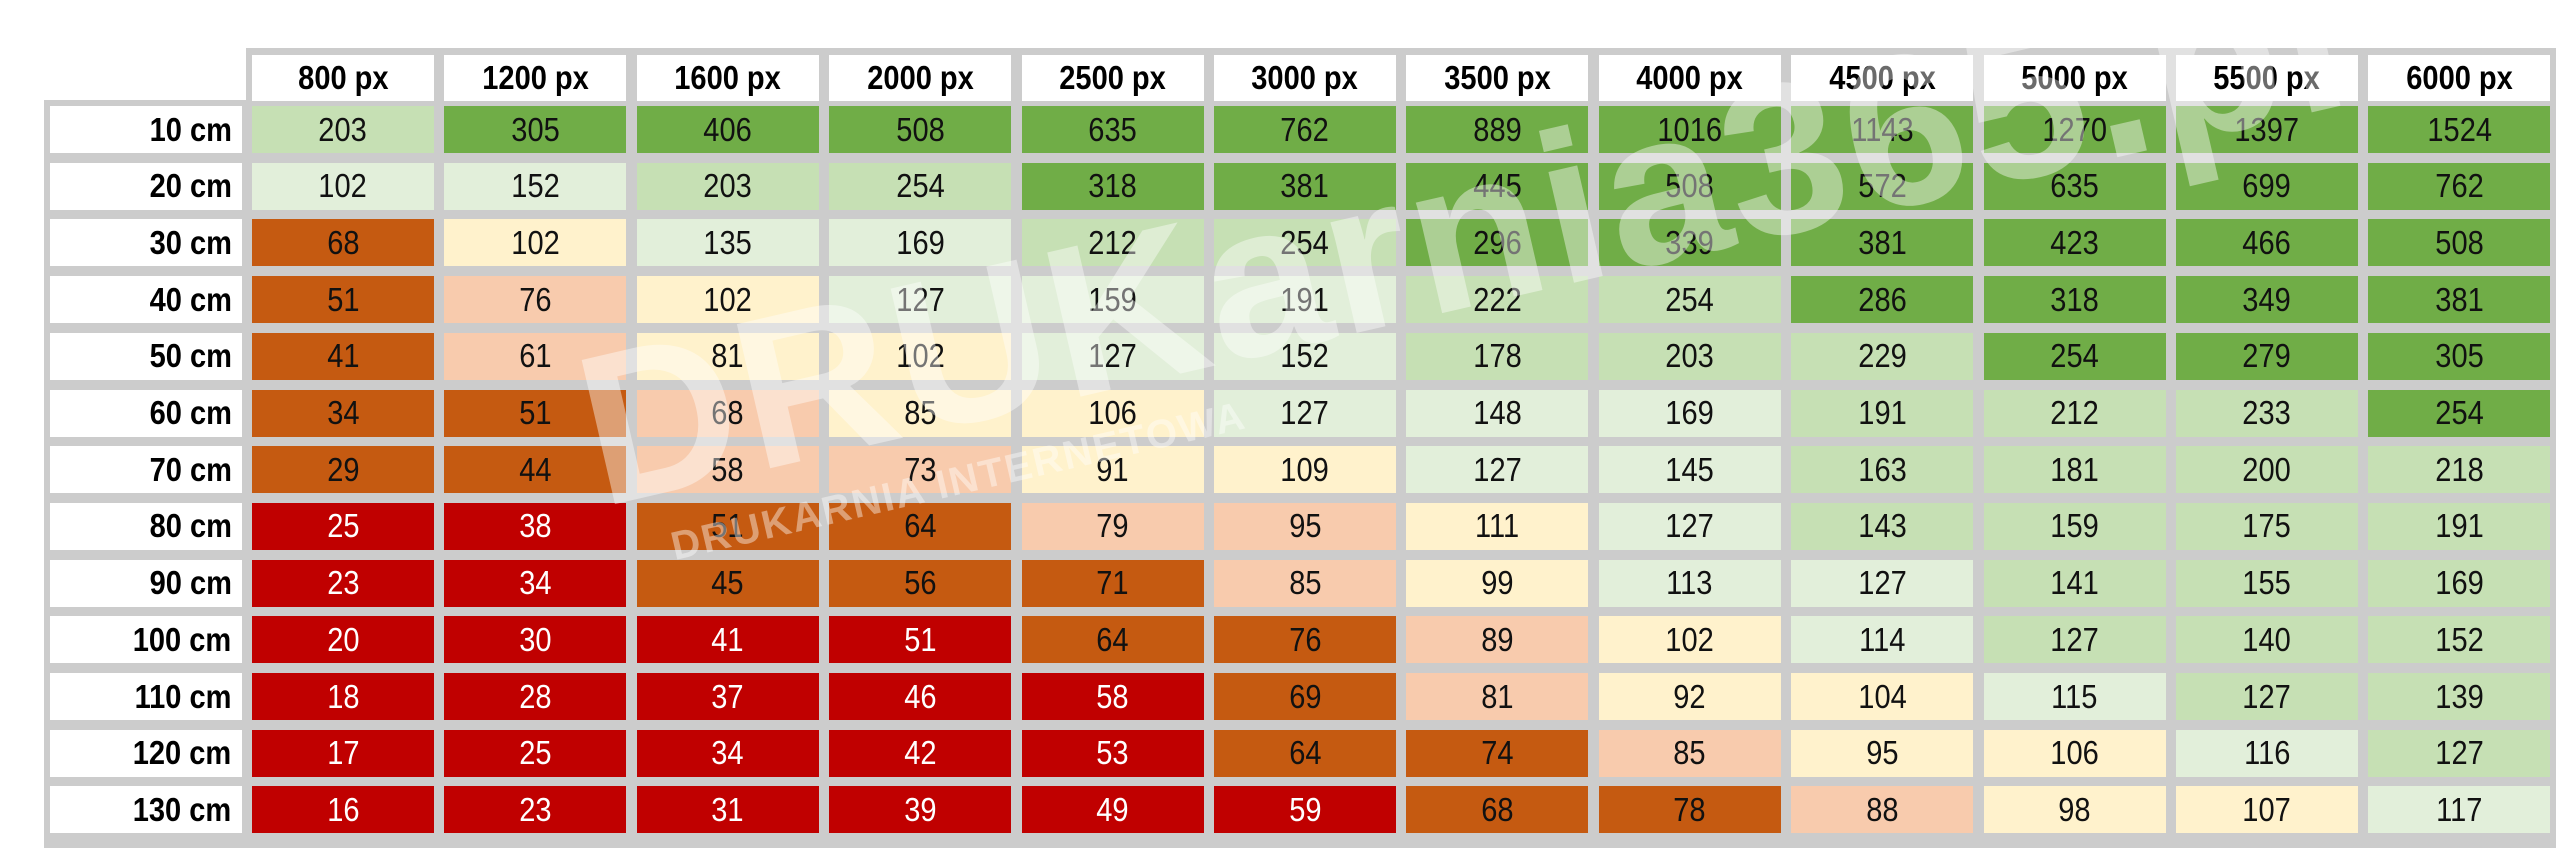 The width and height of the screenshot is (2560, 866). What do you see at coordinates (2267, 129) in the screenshot?
I see `heatmap-cell: 1397` at bounding box center [2267, 129].